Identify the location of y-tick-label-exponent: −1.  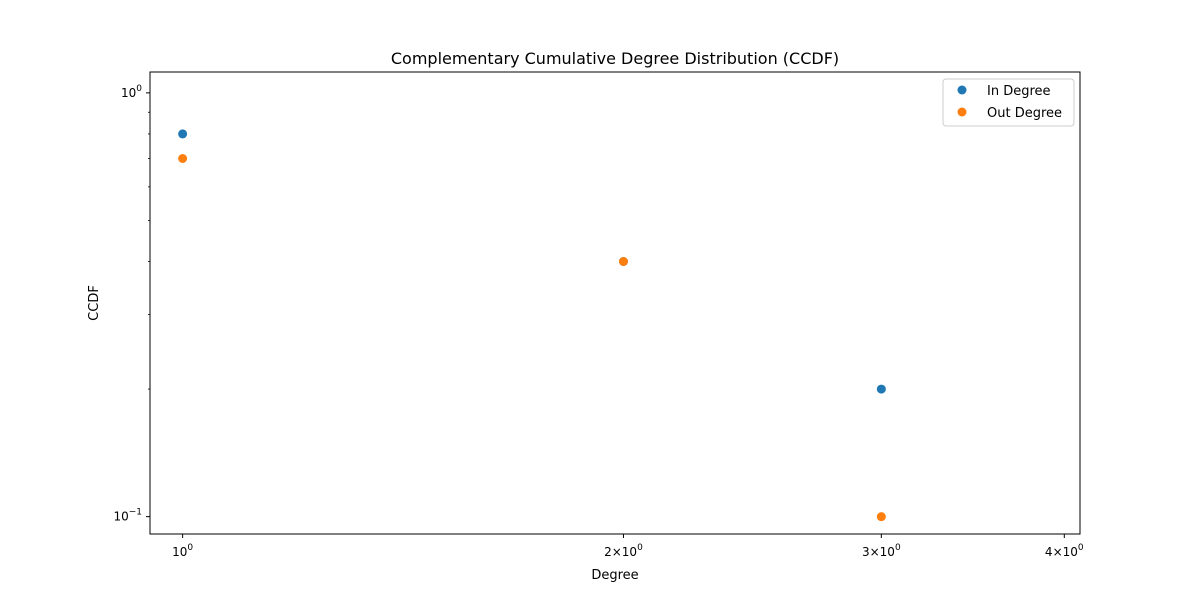
(135, 513).